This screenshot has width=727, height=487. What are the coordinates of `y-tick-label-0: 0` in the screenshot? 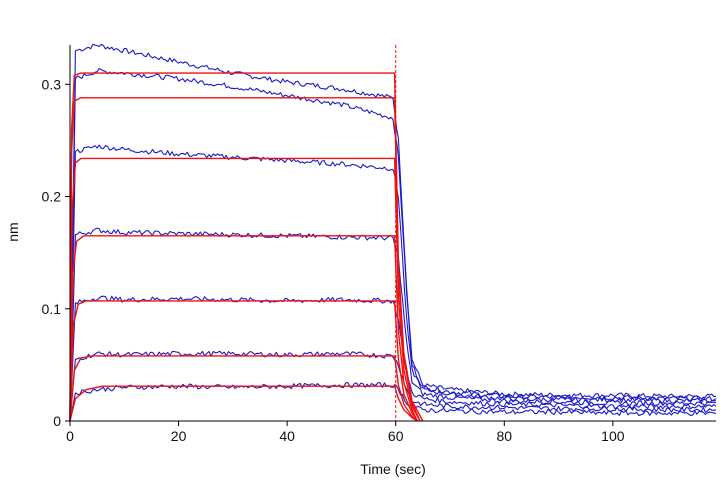 It's located at (57, 421).